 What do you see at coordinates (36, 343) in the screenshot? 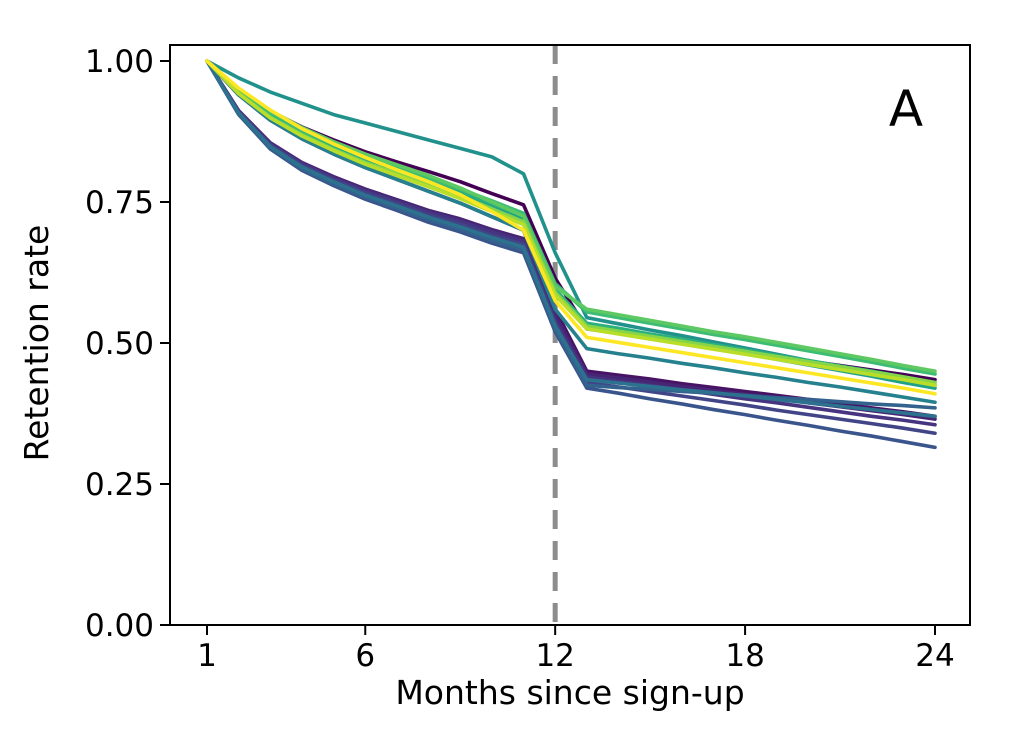
I see `y-axis-label: Retention rate` at bounding box center [36, 343].